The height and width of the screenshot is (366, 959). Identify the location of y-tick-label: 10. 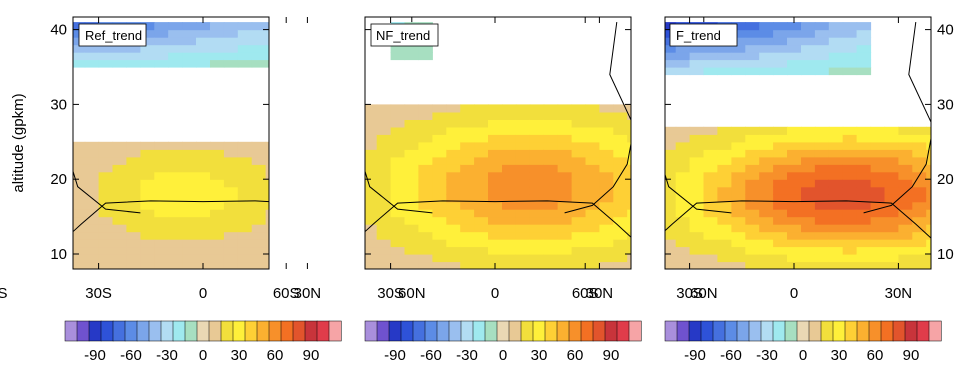
(945, 254).